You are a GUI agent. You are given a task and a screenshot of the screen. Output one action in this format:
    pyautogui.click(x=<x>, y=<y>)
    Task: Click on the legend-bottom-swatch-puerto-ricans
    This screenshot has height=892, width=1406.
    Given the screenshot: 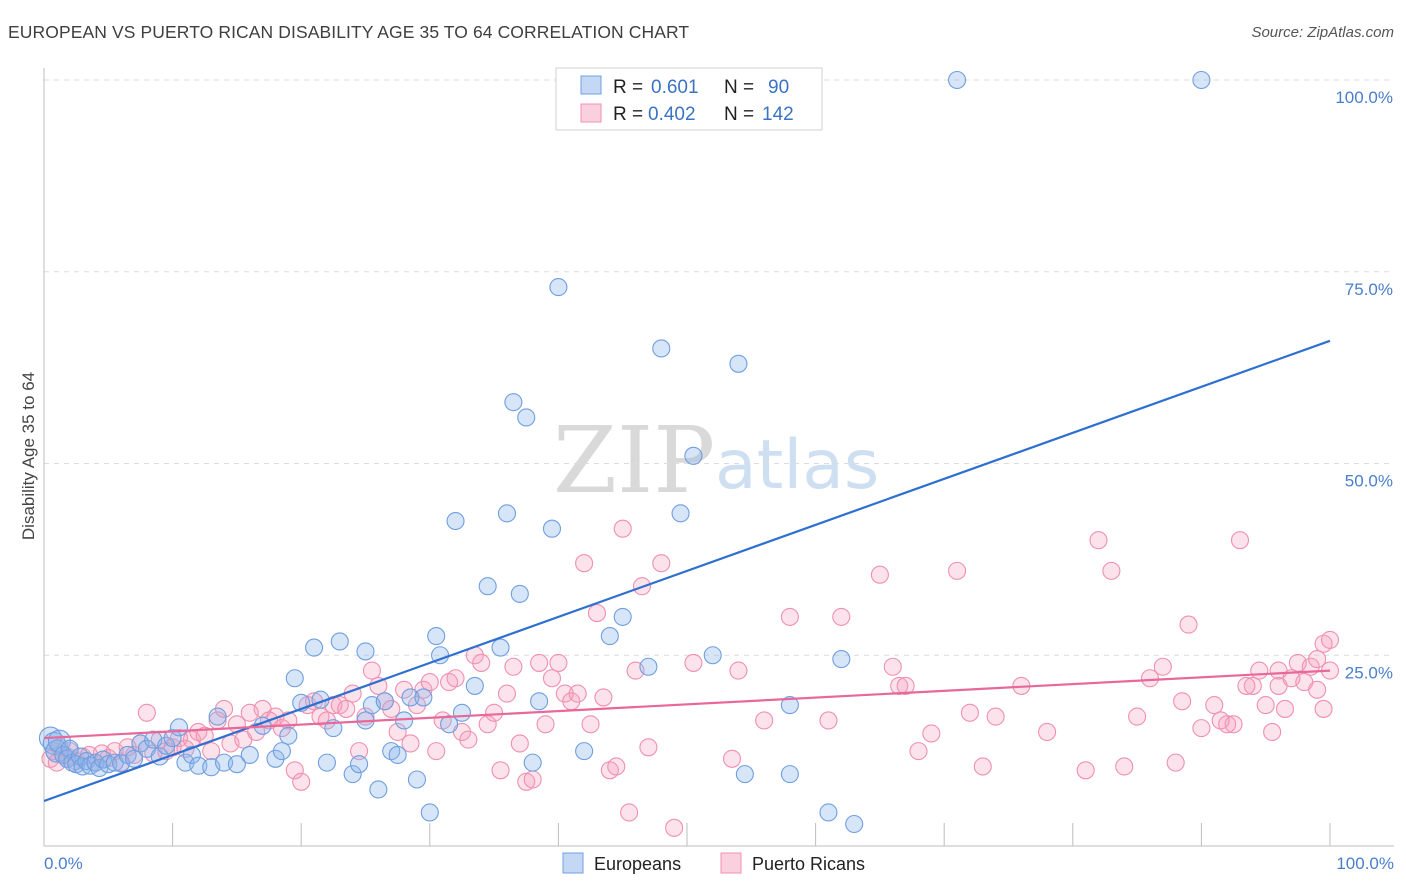 What is the action you would take?
    pyautogui.click(x=731, y=863)
    